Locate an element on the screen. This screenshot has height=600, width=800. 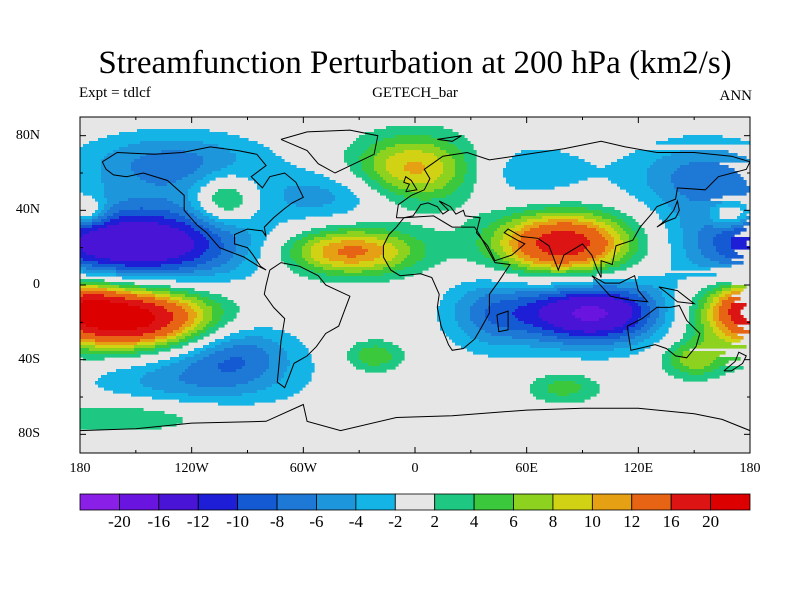
experiment-label: Expt = tdlcf is located at coordinates (115, 93).